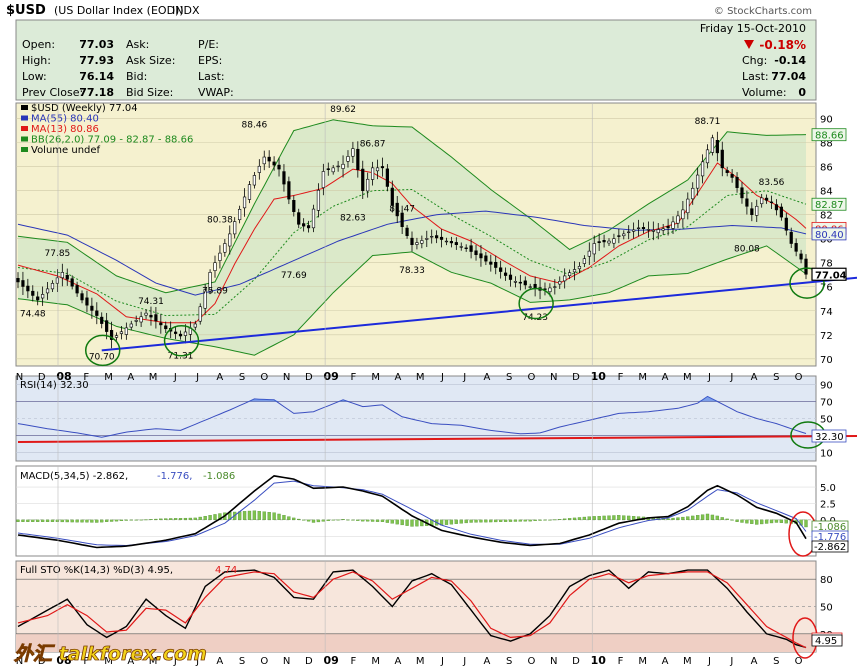  I want to click on price-annotation: 89.62, so click(343, 110).